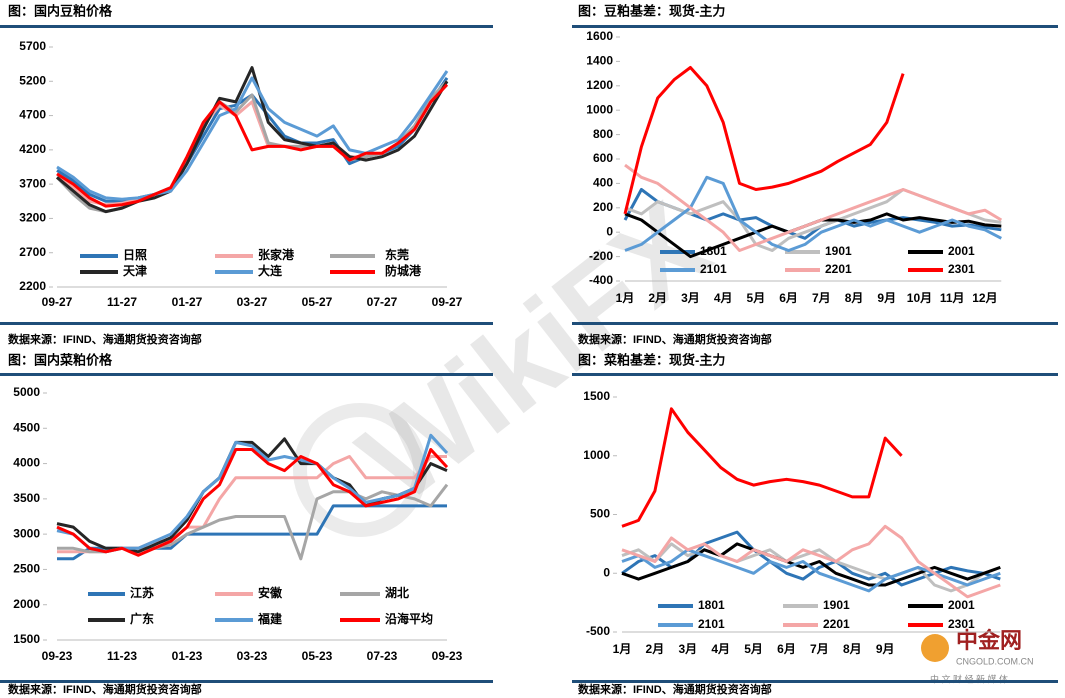 The width and height of the screenshot is (1065, 698). What do you see at coordinates (60, 359) in the screenshot?
I see `chart-title: 图：国内菜粕价格` at bounding box center [60, 359].